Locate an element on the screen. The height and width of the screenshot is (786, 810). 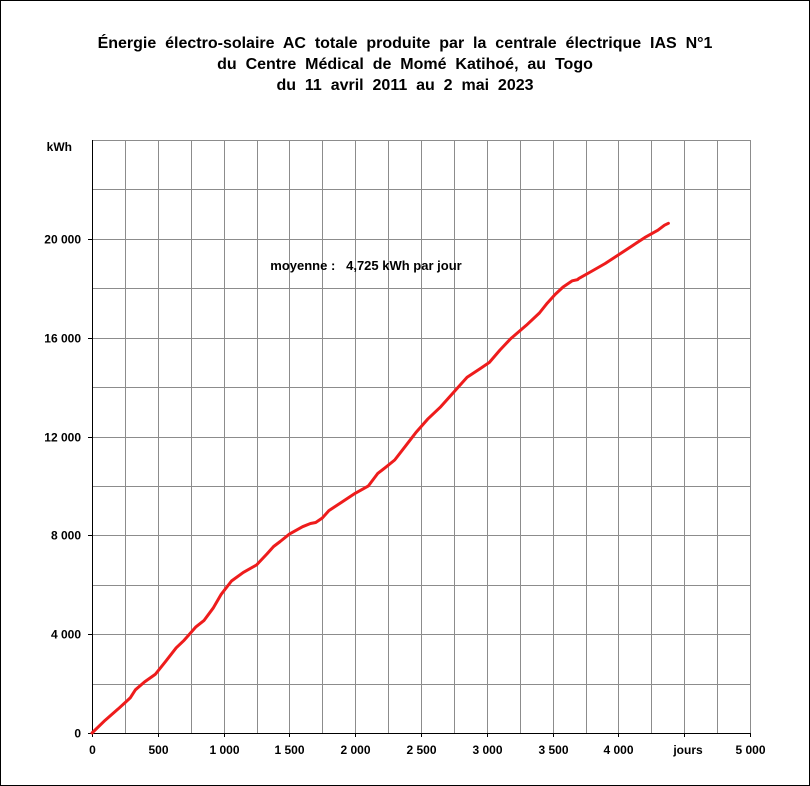
y-tick-label: 12 000 is located at coordinates (62, 438).